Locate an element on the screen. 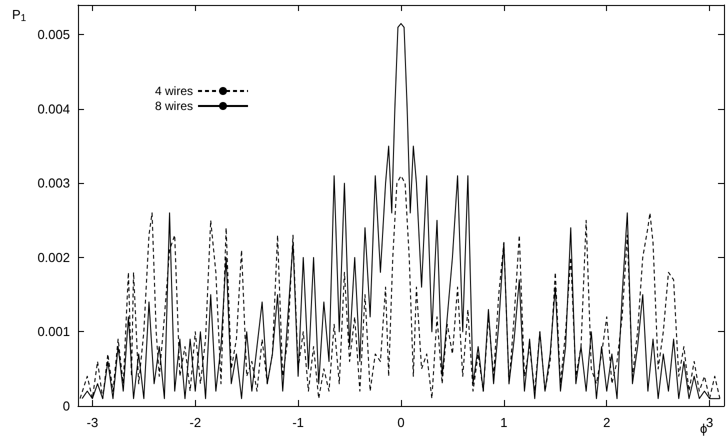 Image resolution: width=727 pixels, height=441 pixels. x-tick-label: 3 is located at coordinates (710, 422).